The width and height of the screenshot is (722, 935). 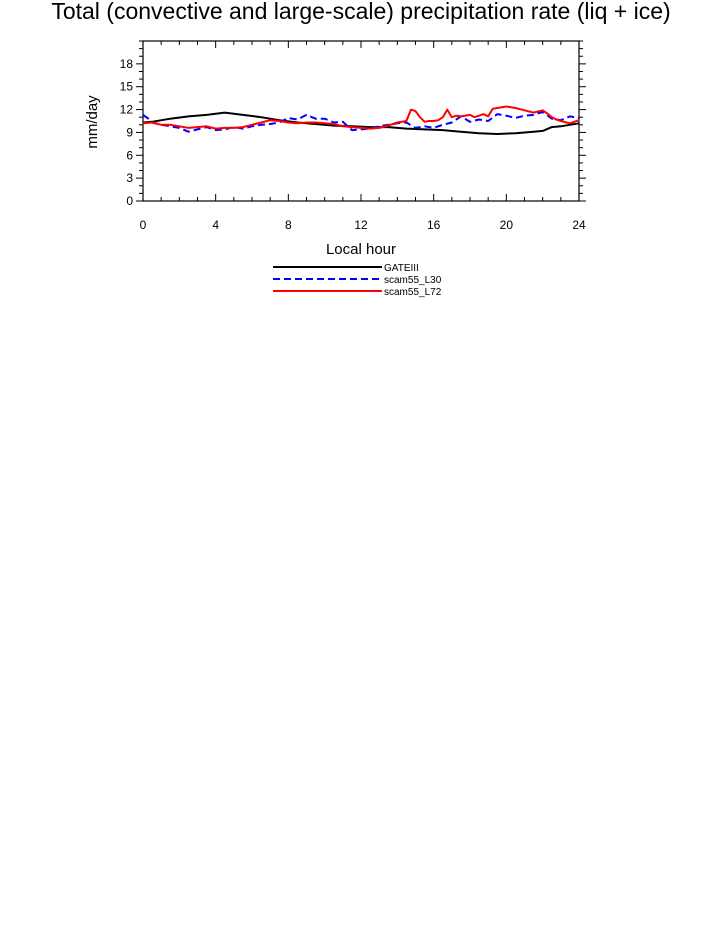 I want to click on x-tick-label: 12, so click(x=361, y=225).